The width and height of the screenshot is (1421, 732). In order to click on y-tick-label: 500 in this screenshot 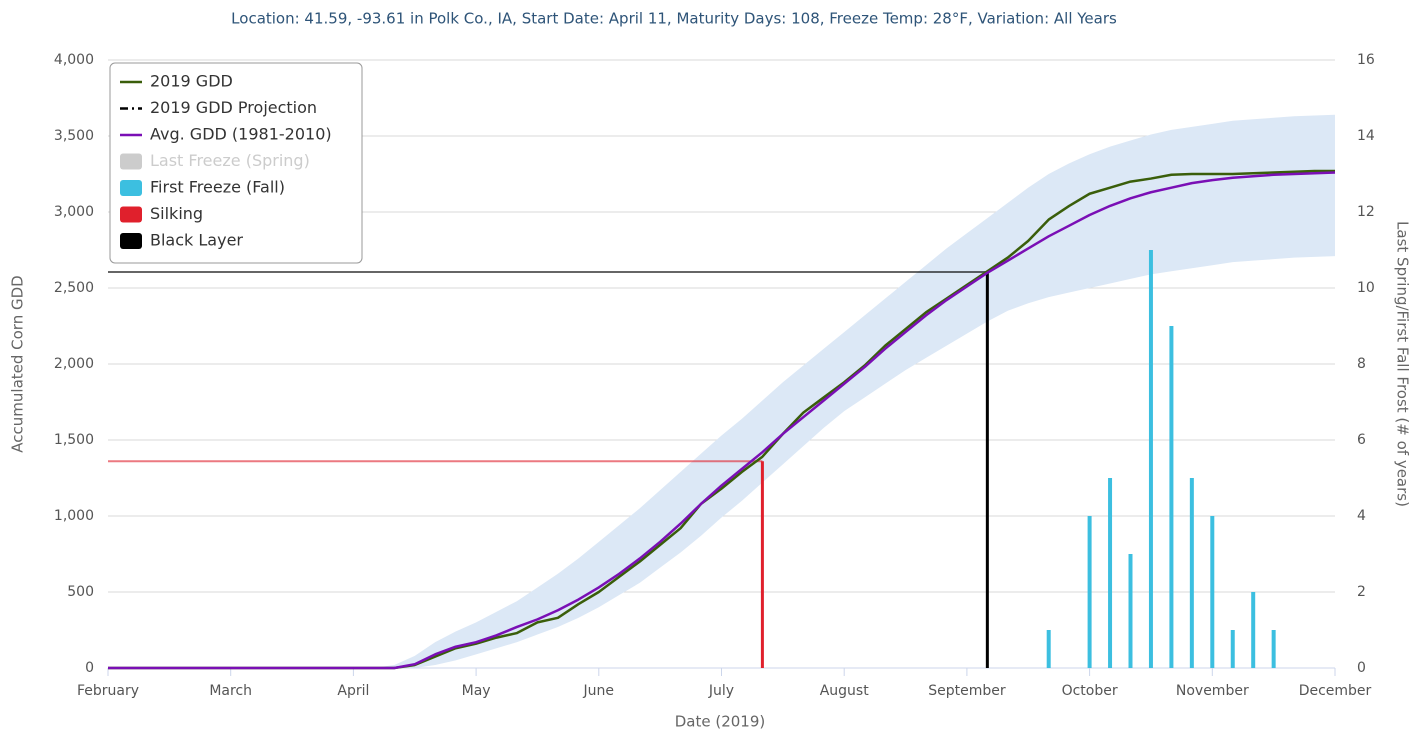, I will do `click(80, 592)`.